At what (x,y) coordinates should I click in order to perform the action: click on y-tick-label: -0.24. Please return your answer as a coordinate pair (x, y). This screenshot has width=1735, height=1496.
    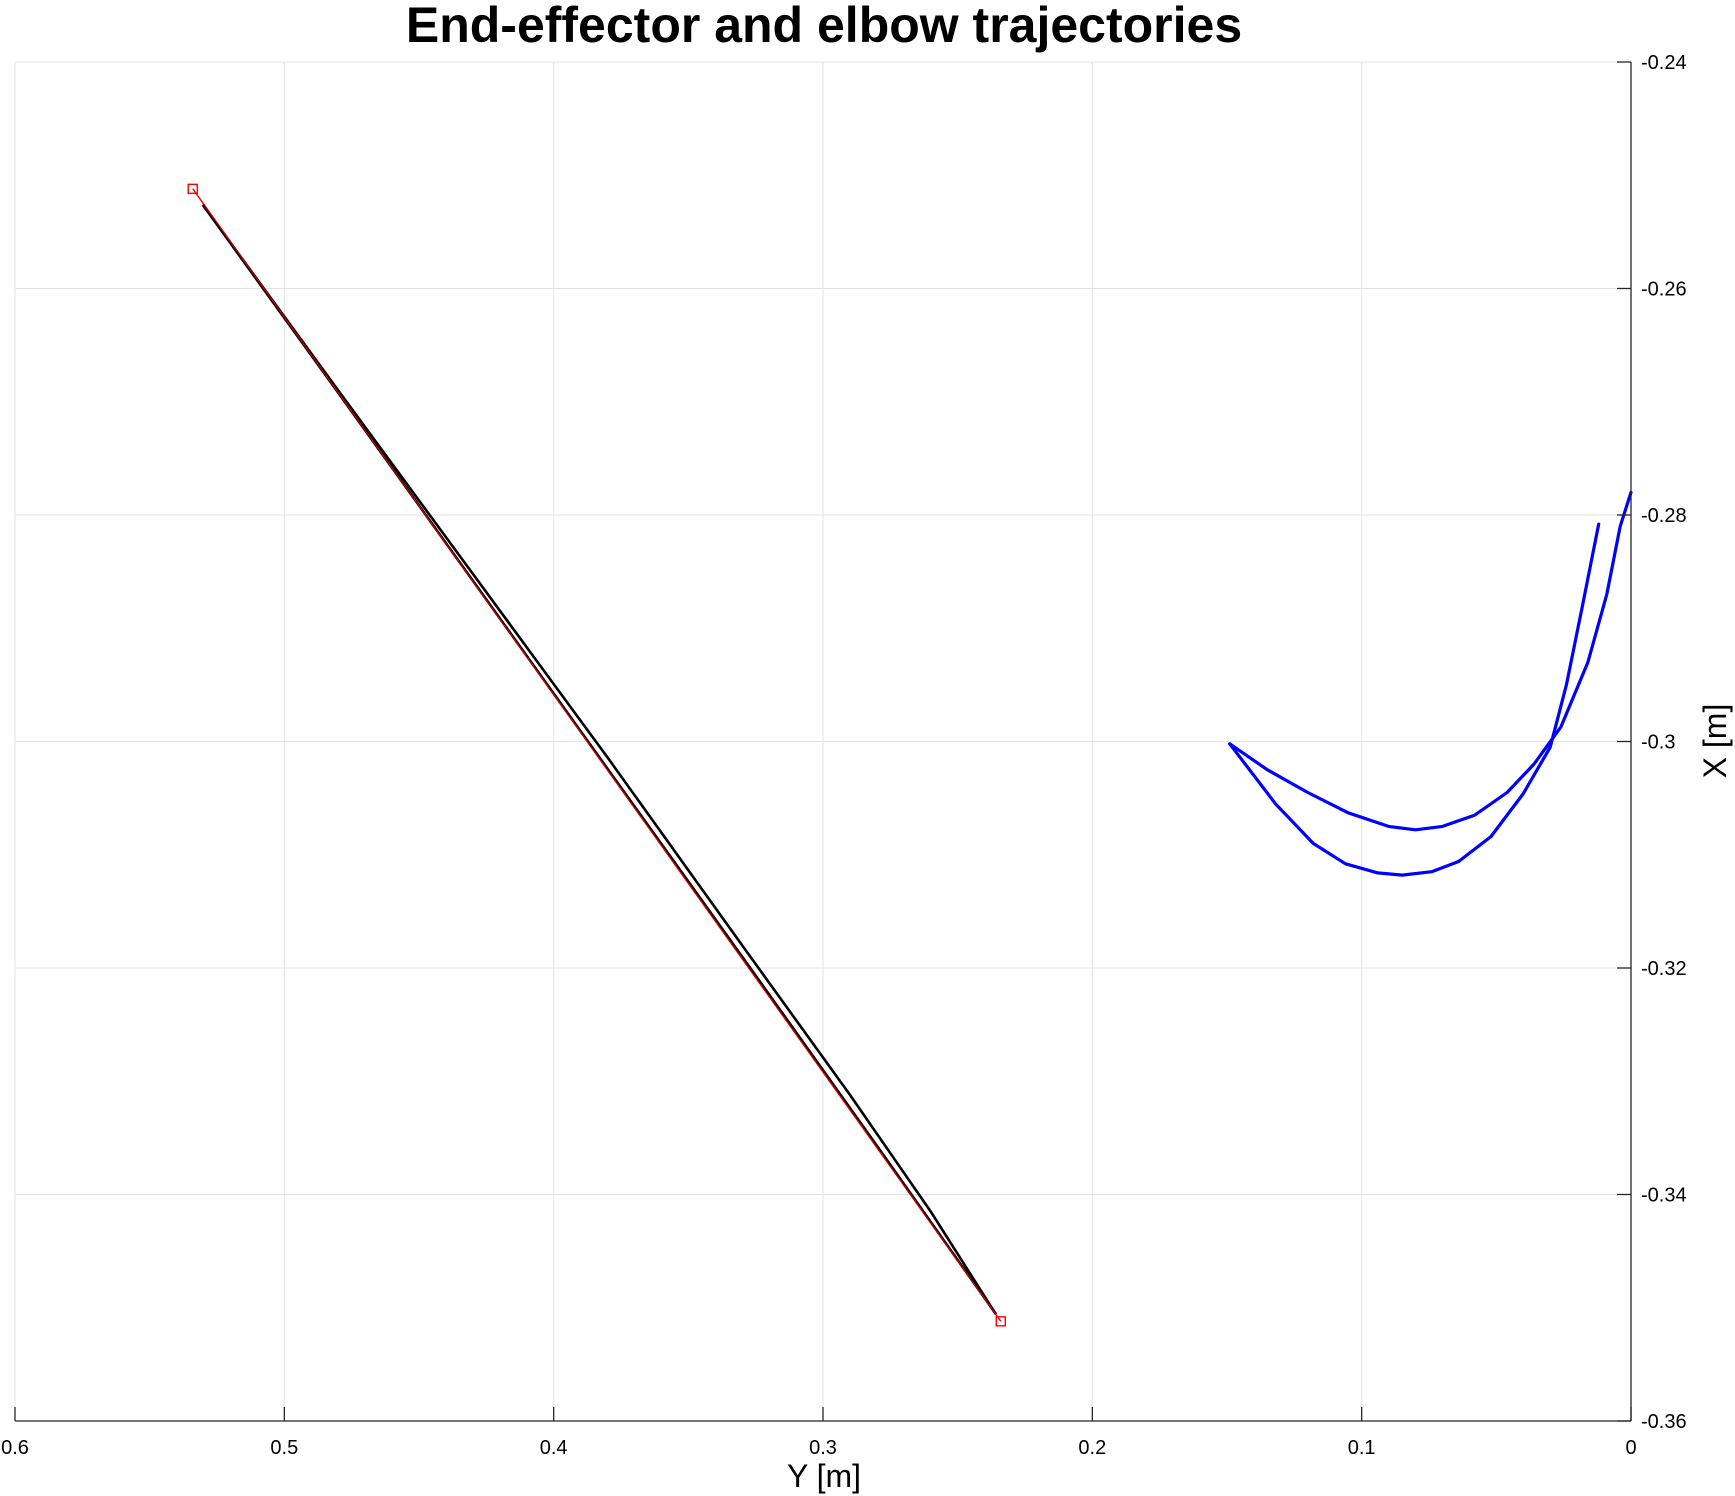
    Looking at the image, I should click on (1664, 63).